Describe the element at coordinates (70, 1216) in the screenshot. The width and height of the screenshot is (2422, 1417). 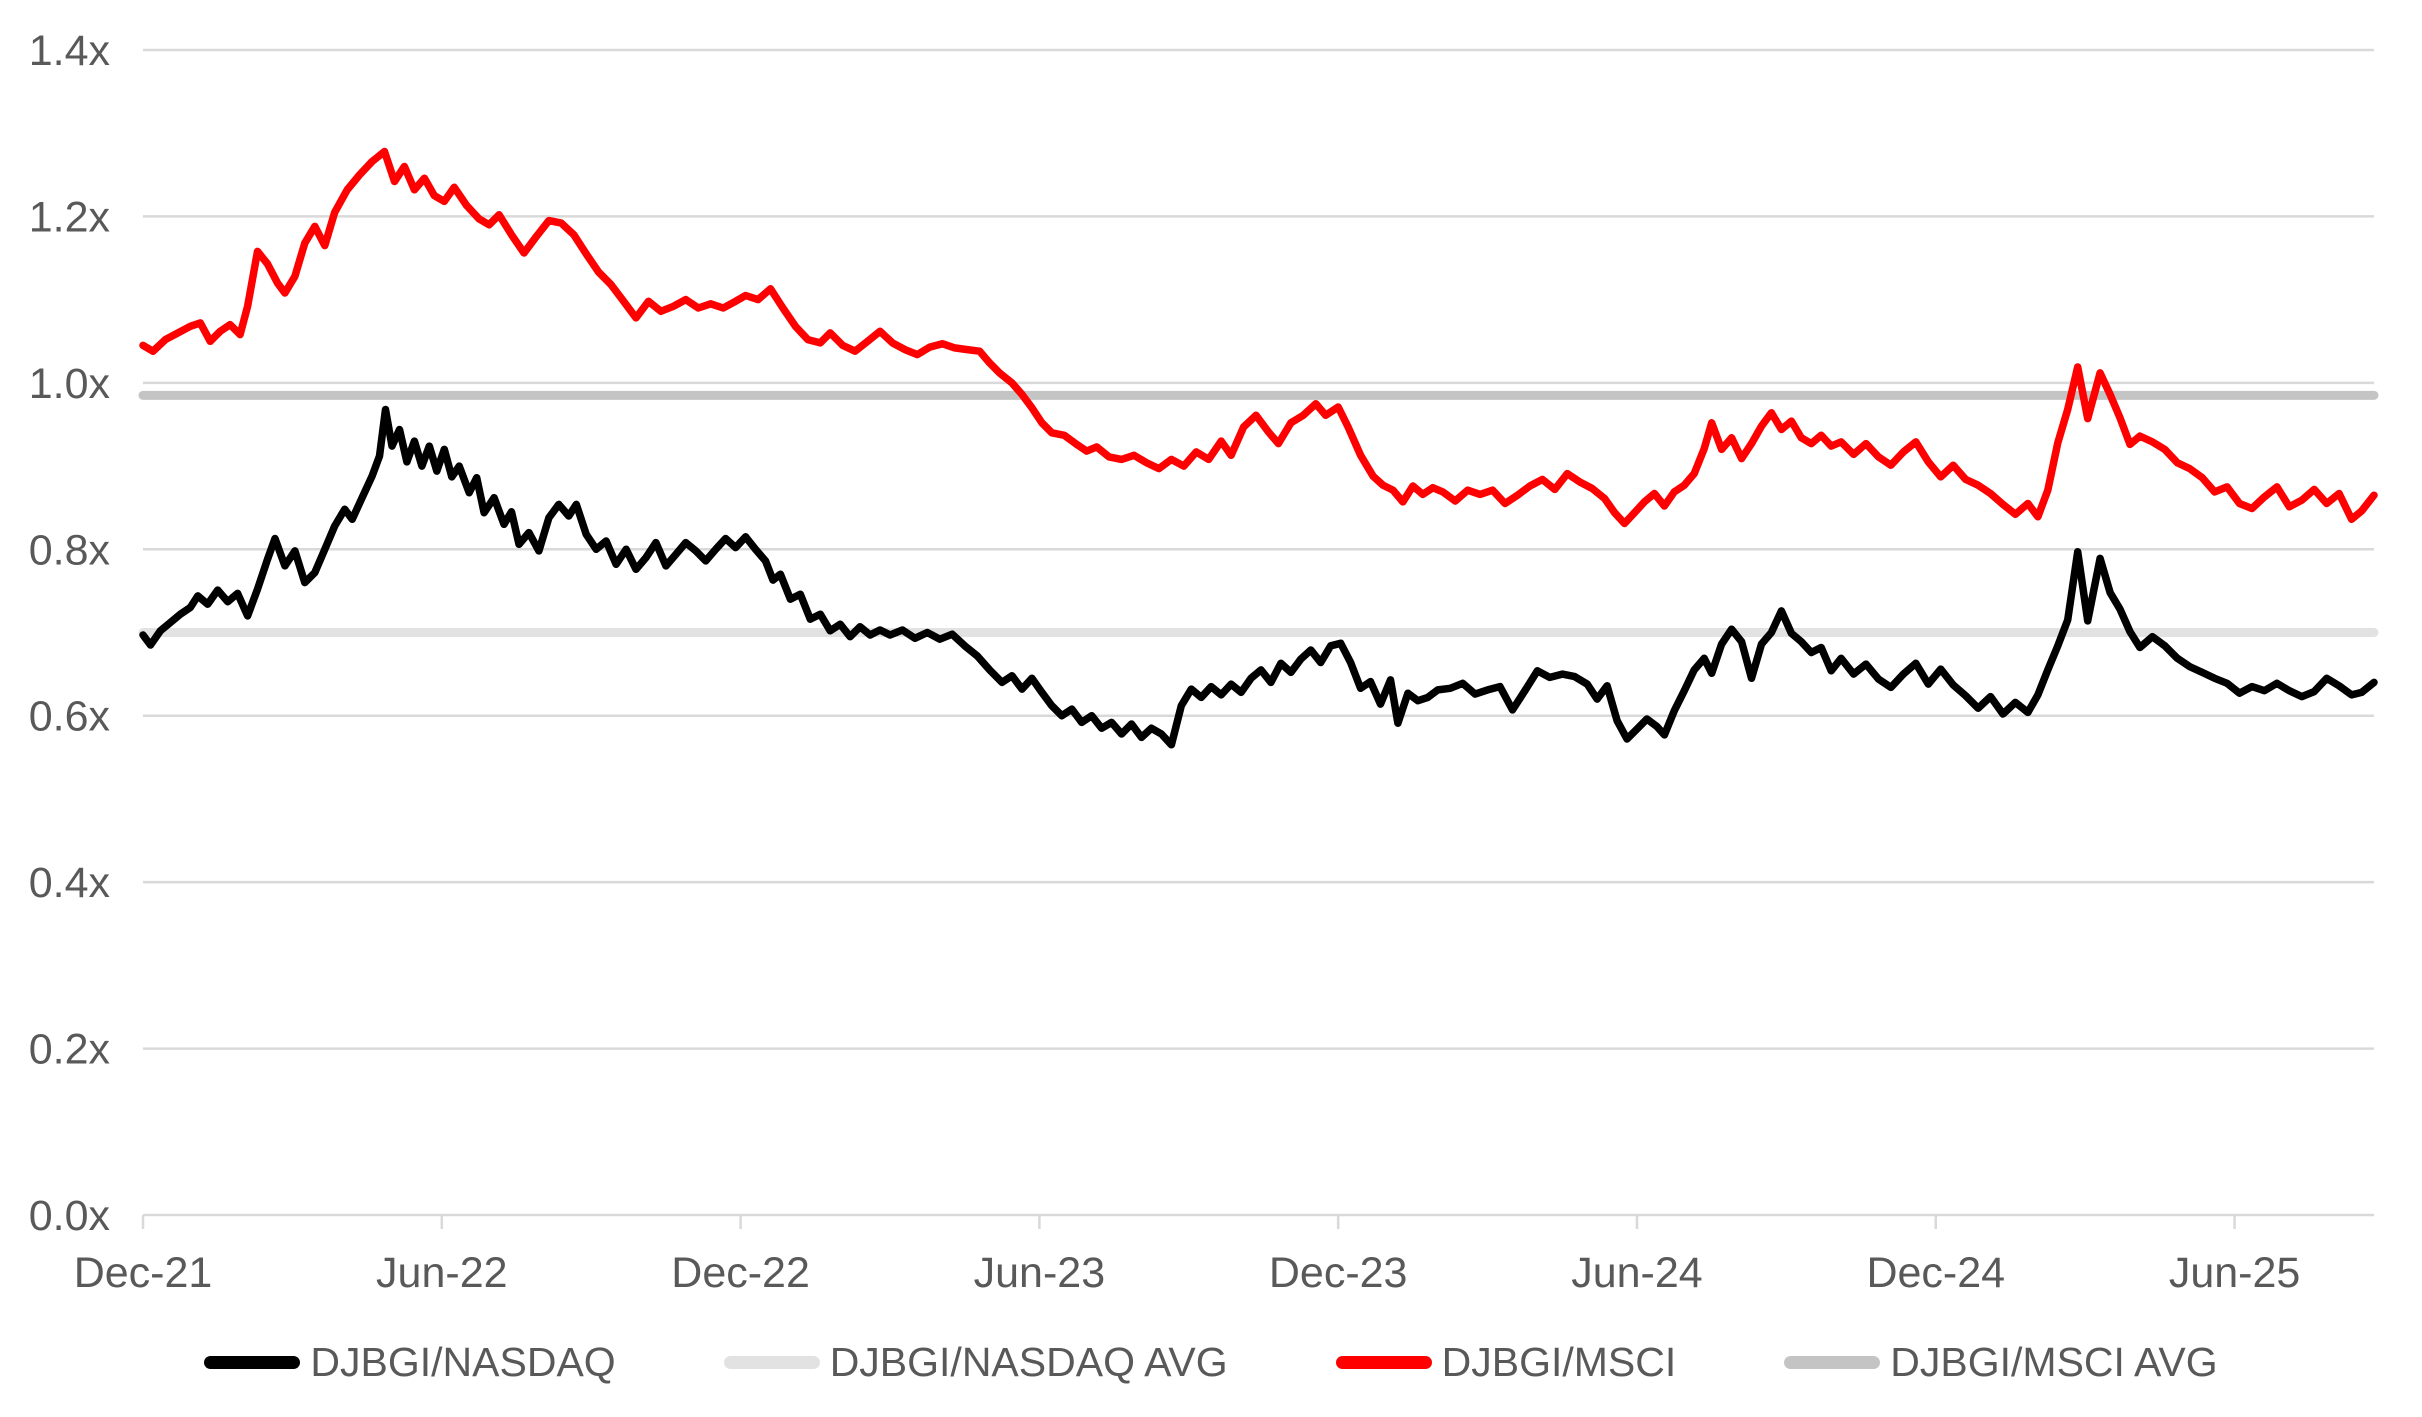
I see `y-axis-tick-label: 0.0x` at that location.